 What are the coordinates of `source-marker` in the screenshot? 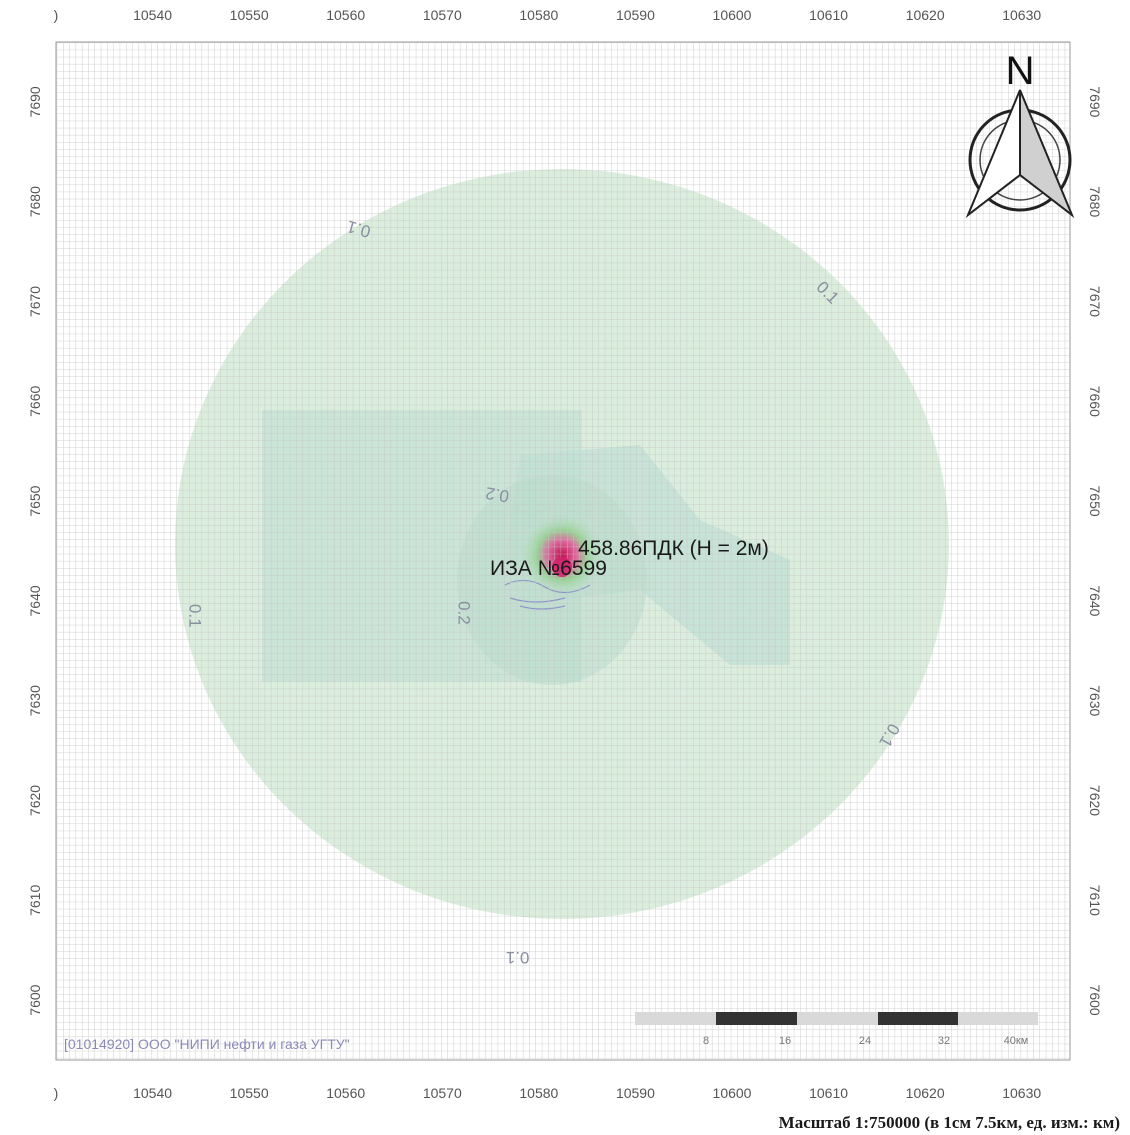 It's located at (562, 566).